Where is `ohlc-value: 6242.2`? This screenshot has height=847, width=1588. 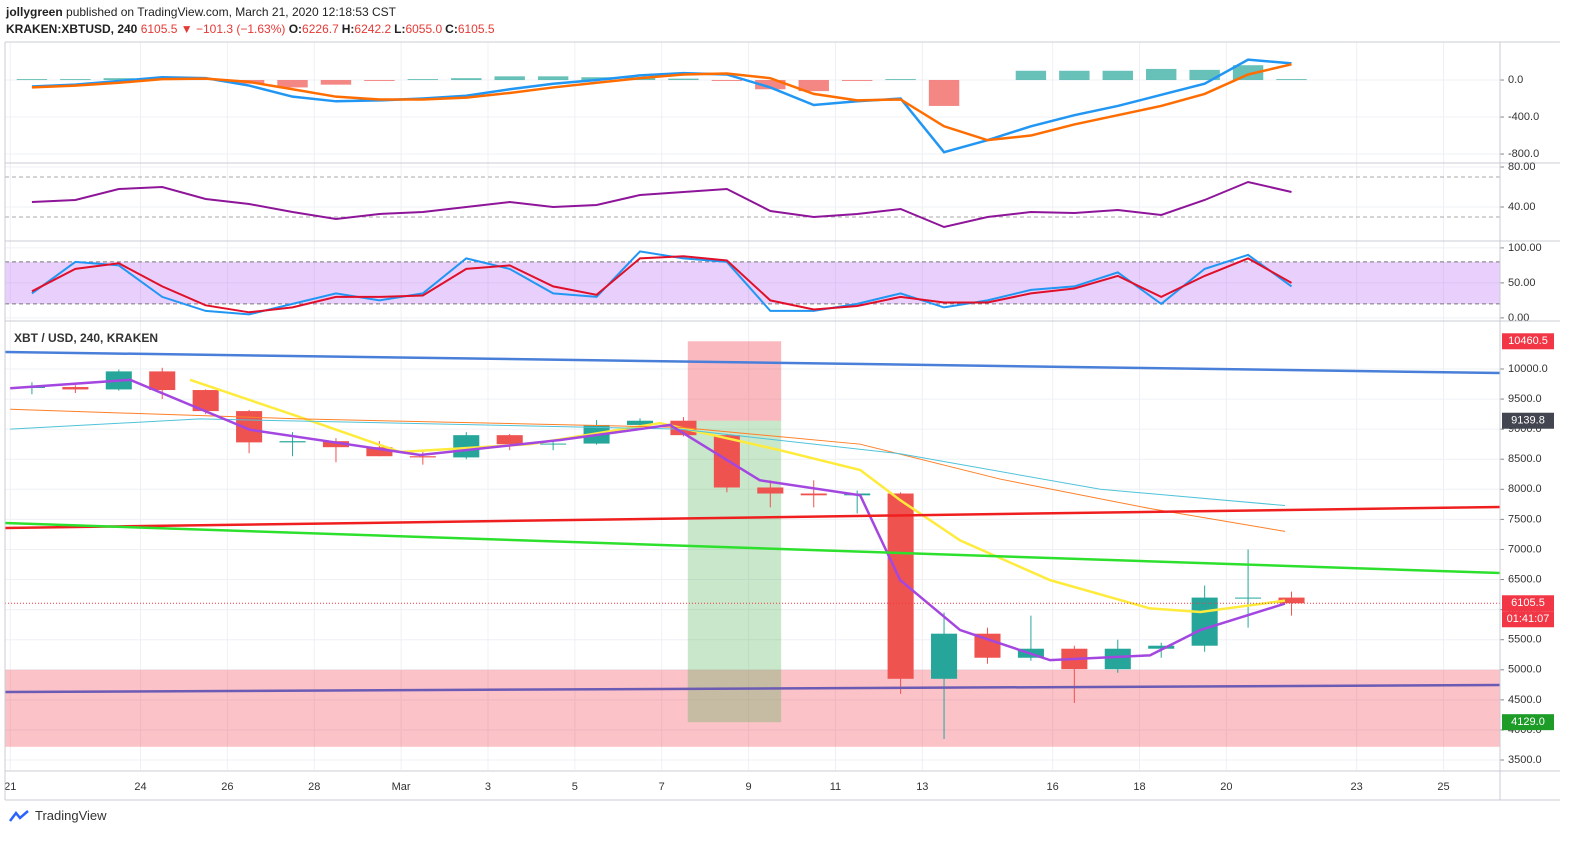 ohlc-value: 6242.2 is located at coordinates (373, 29).